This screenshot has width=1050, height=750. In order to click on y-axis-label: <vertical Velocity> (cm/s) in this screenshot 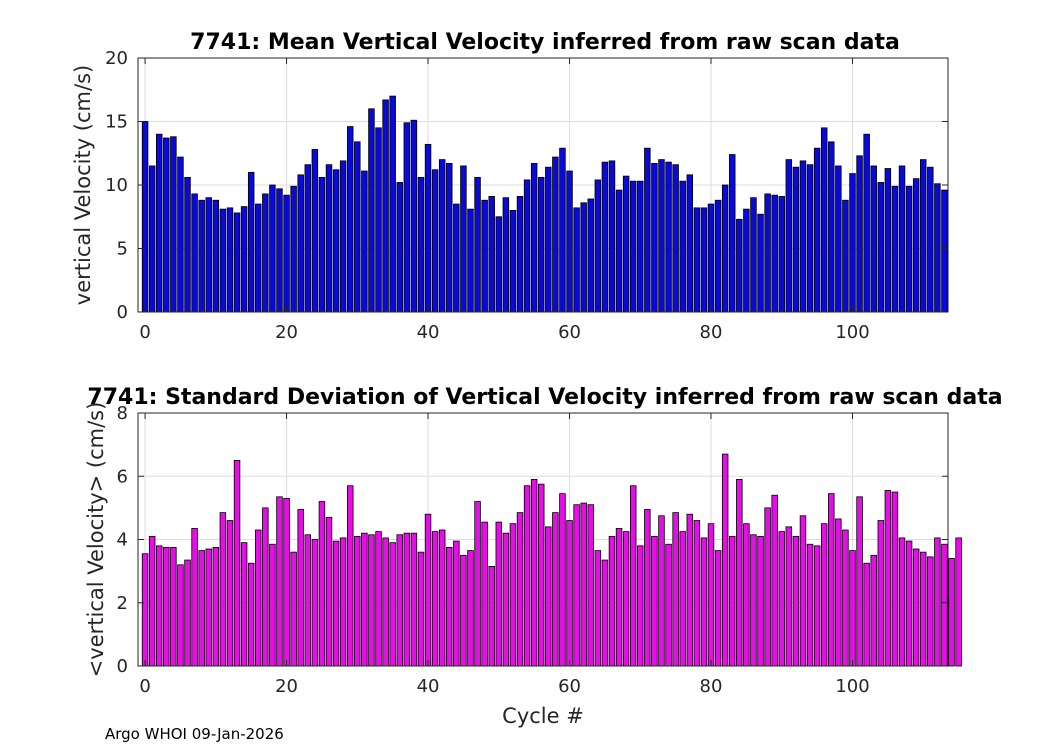, I will do `click(96, 540)`.